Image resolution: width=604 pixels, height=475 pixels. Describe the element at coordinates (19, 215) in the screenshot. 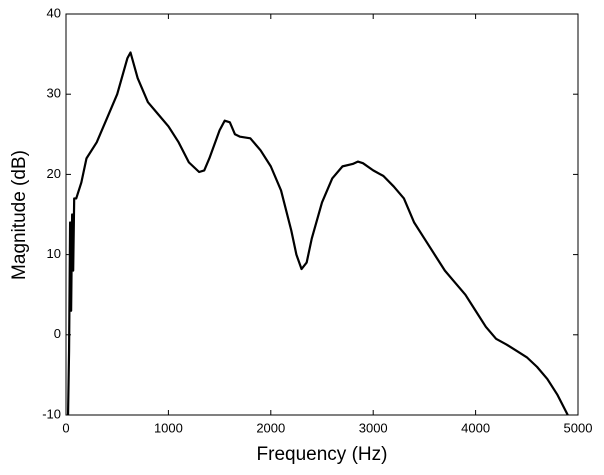

I see `y-axis-title: Magnitude (dB)` at that location.